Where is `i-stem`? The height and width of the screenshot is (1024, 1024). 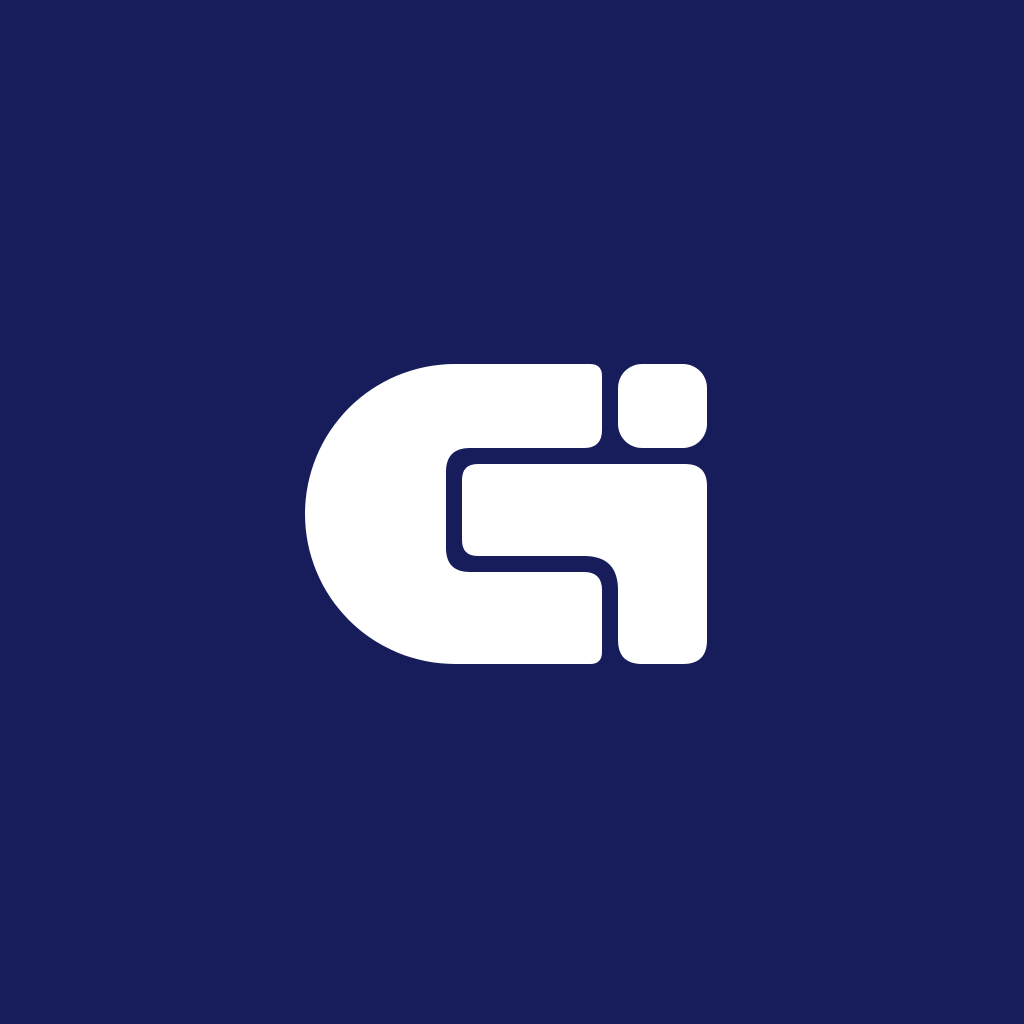
i-stem is located at coordinates (584, 564).